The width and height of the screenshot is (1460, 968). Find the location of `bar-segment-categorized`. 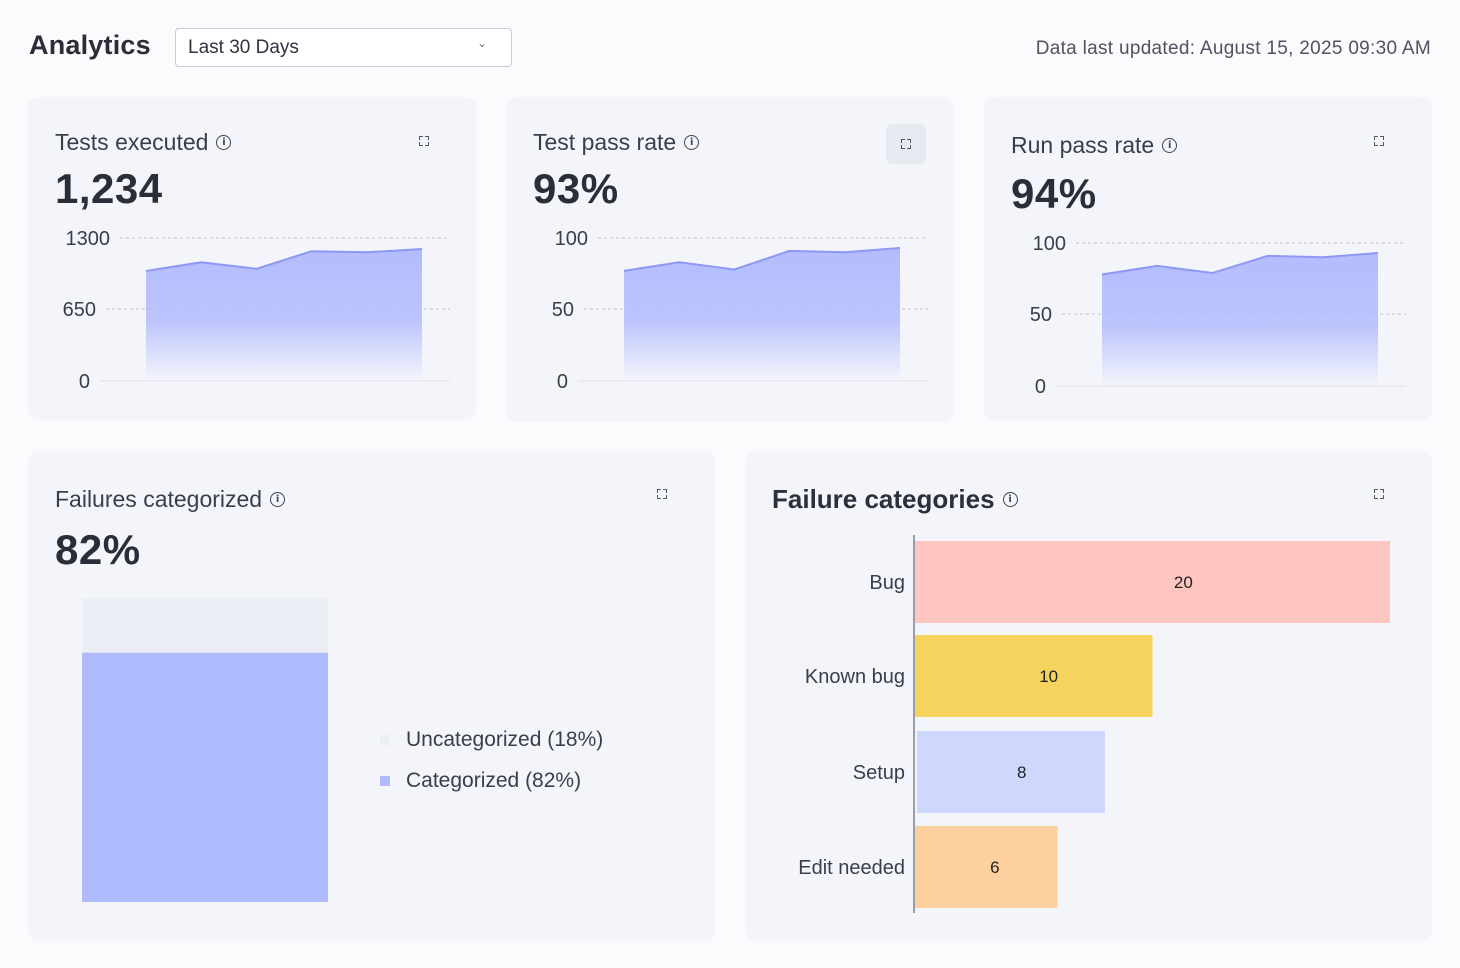

bar-segment-categorized is located at coordinates (205, 777).